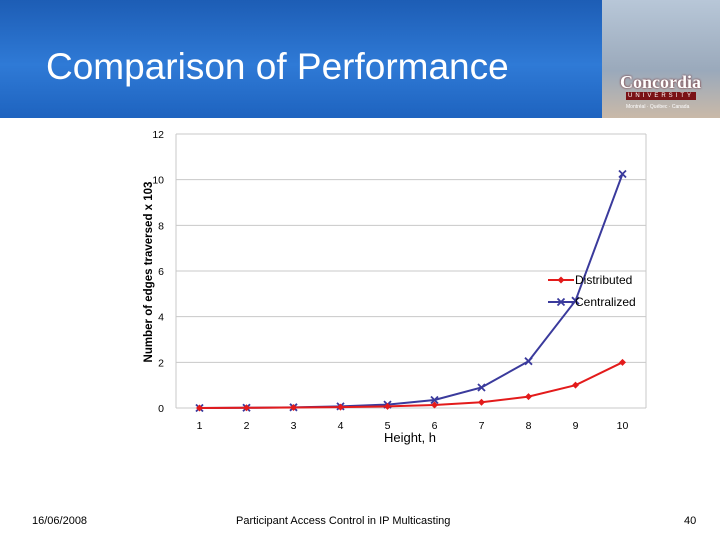  What do you see at coordinates (341, 426) in the screenshot?
I see `x-tick-label: 4` at bounding box center [341, 426].